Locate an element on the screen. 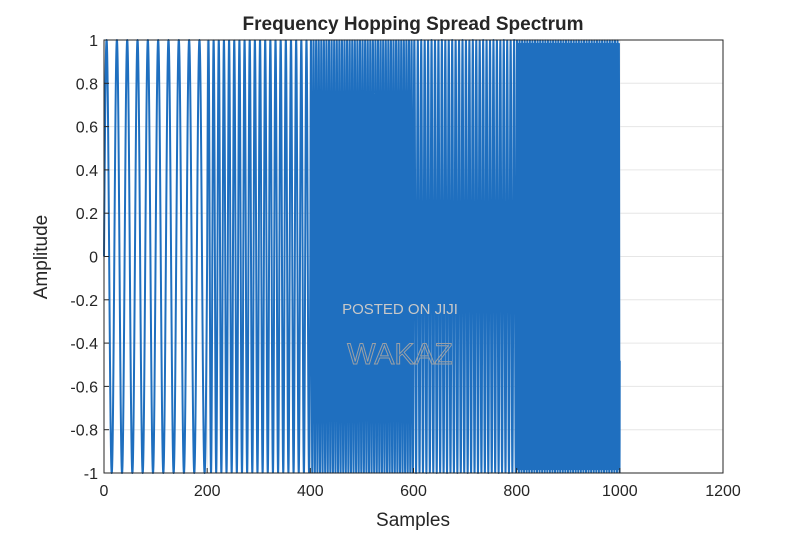 This screenshot has width=799, height=533. y-tick-label: 0 is located at coordinates (93, 258).